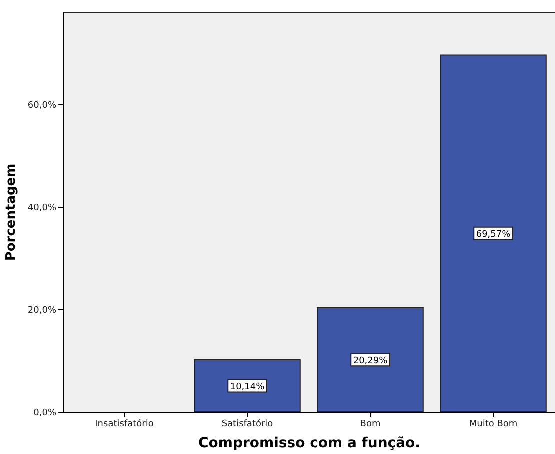  What do you see at coordinates (370, 361) in the screenshot?
I see `data-label: 20,29%` at bounding box center [370, 361].